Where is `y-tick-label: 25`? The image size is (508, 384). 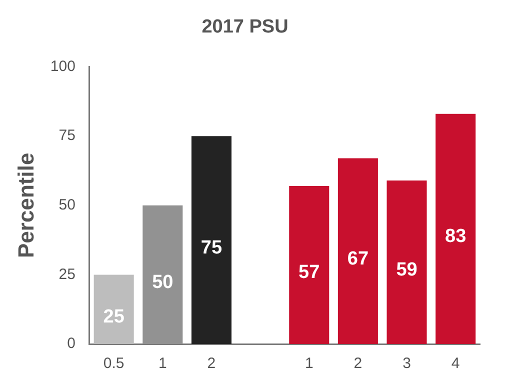
y-tick-label: 25 is located at coordinates (67, 274).